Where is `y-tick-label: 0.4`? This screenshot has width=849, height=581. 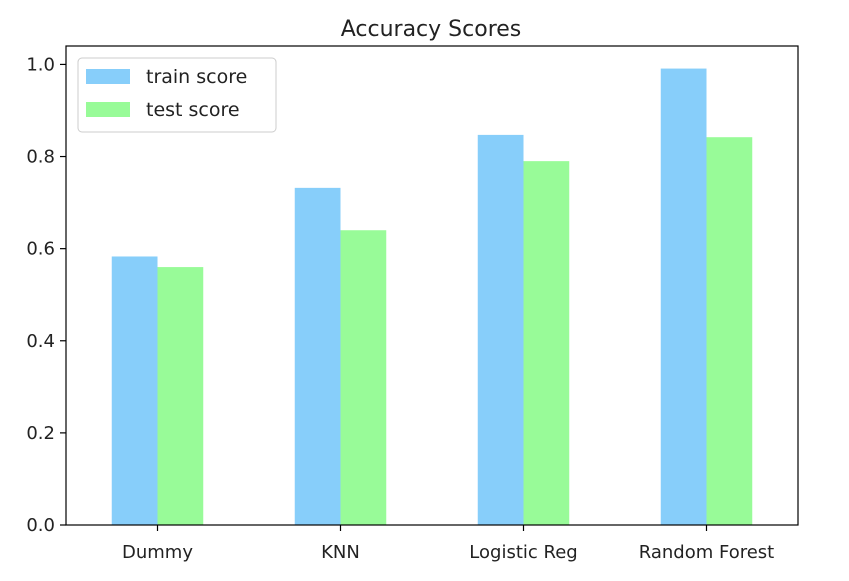
y-tick-label: 0.4 is located at coordinates (40, 341).